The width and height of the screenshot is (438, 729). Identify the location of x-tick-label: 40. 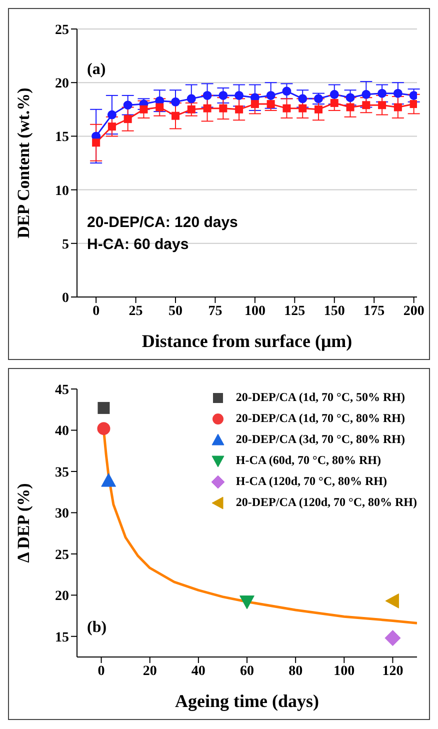
(198, 671).